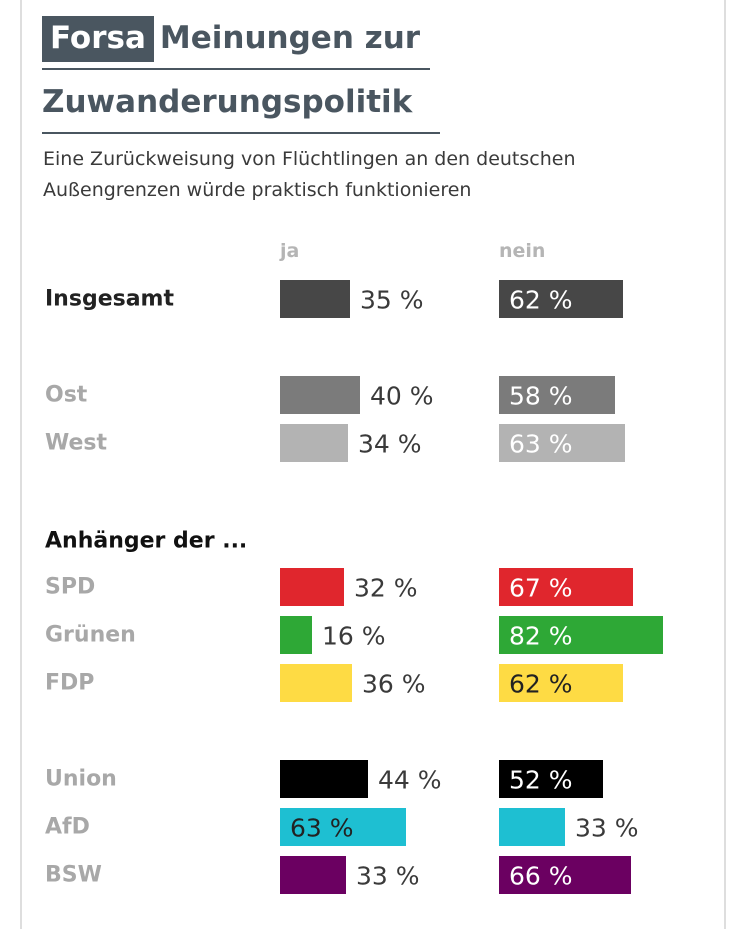  Describe the element at coordinates (394, 684) in the screenshot. I see `value-label-ja-fdp: 36 %` at that location.